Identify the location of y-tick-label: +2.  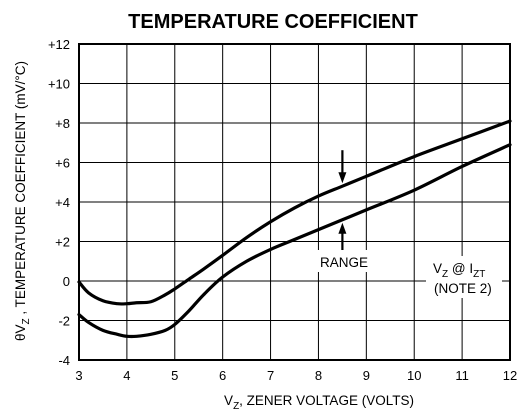
(62, 242).